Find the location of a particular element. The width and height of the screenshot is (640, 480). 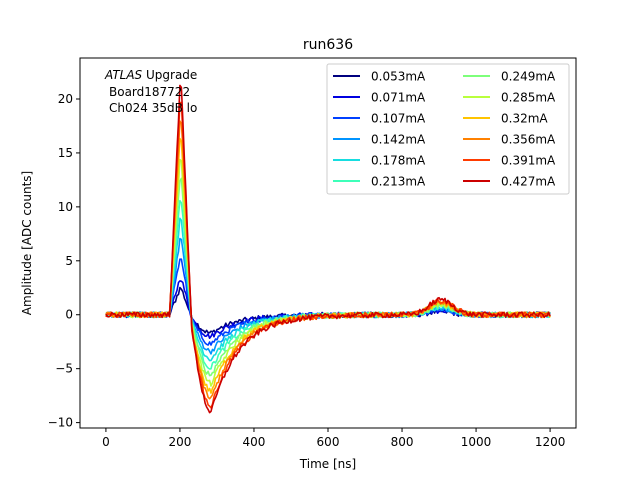

y-tick-label: 20 is located at coordinates (65, 99).